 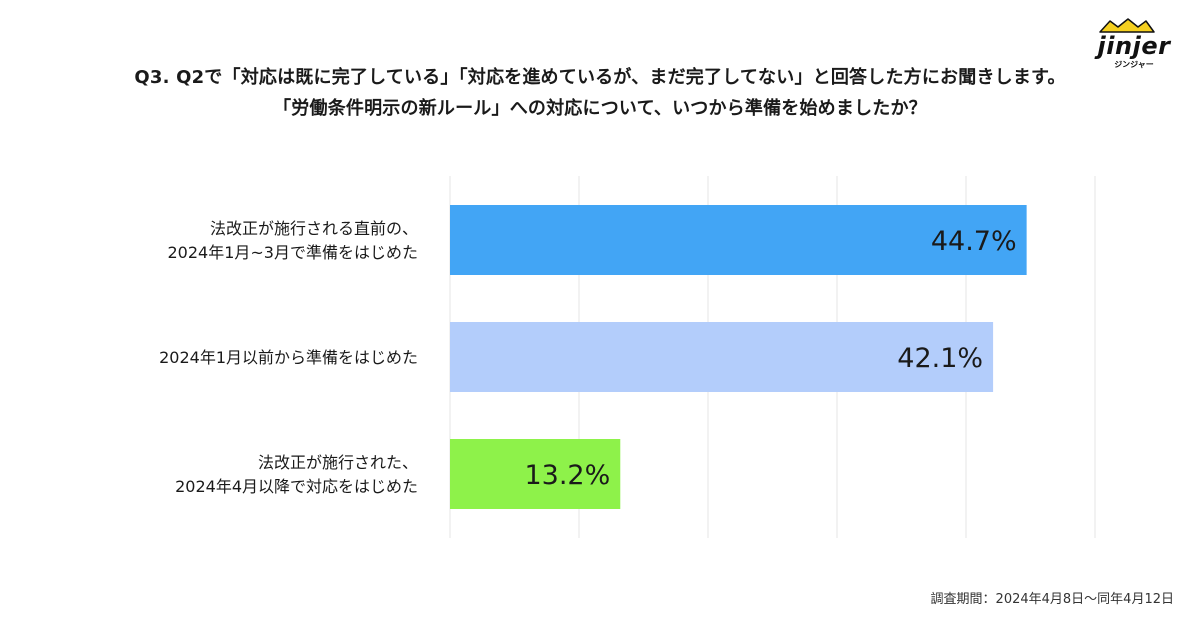 What do you see at coordinates (314, 228) in the screenshot?
I see `category-label: 法改正が施行される直前の、` at bounding box center [314, 228].